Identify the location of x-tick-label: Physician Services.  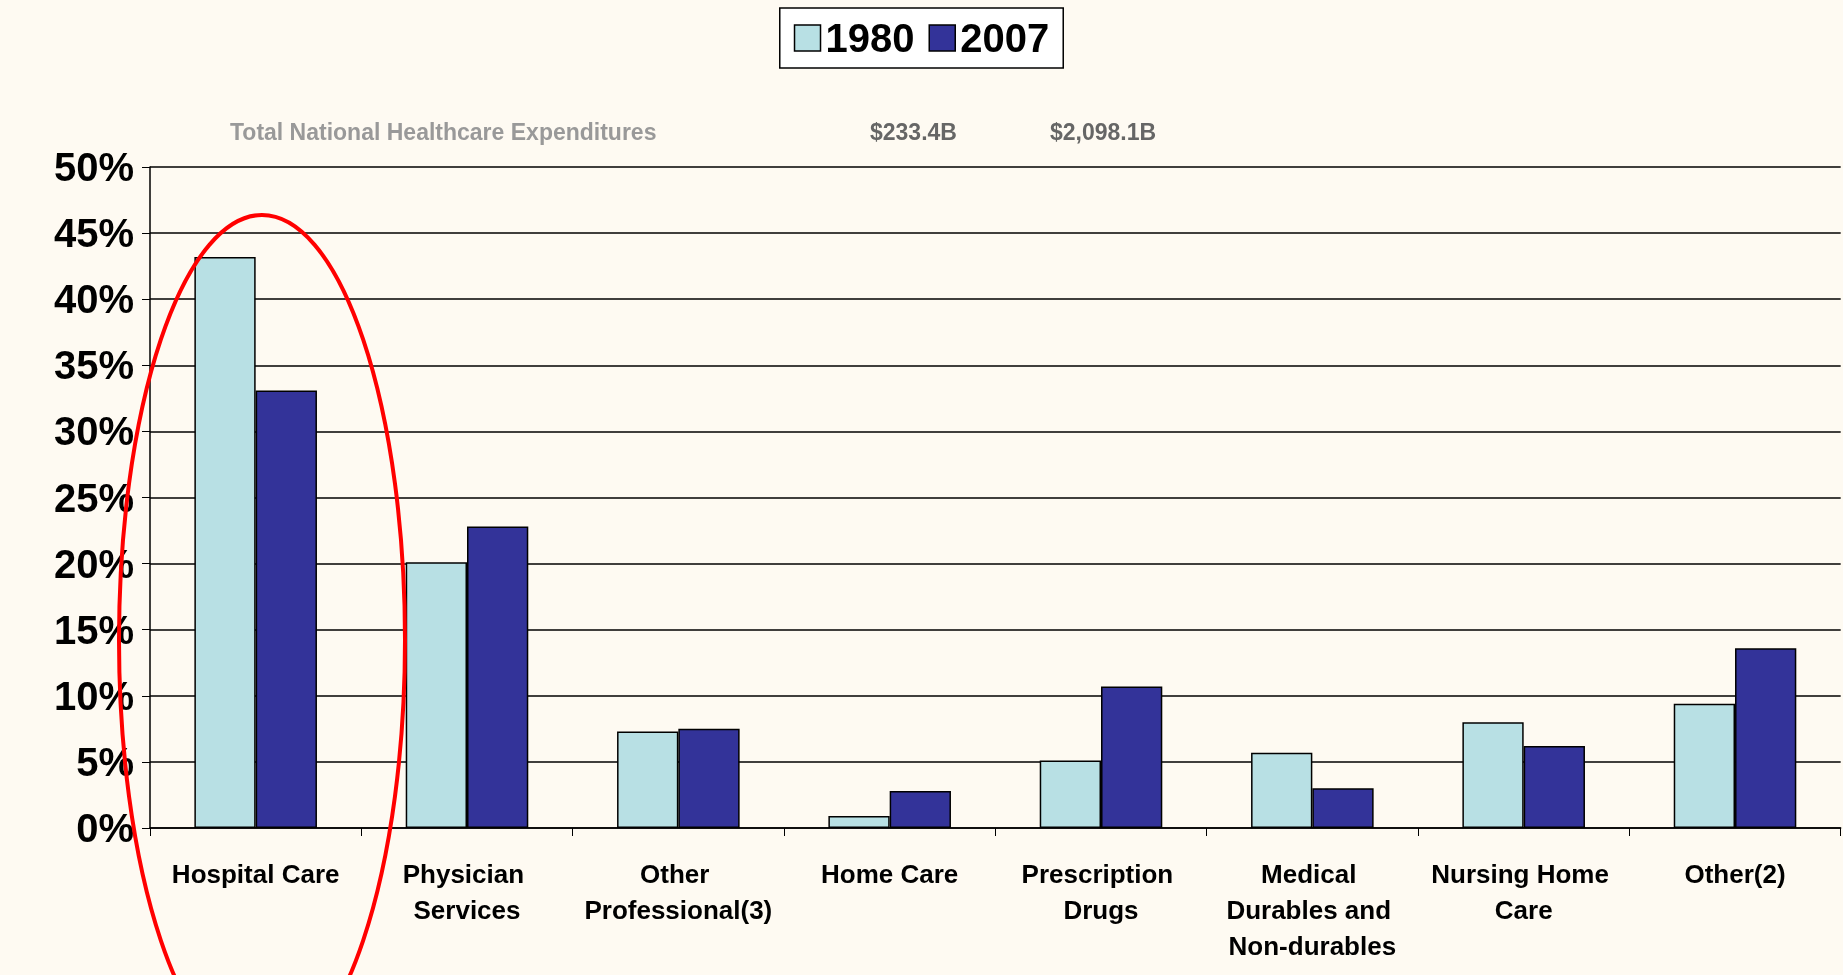
(467, 892).